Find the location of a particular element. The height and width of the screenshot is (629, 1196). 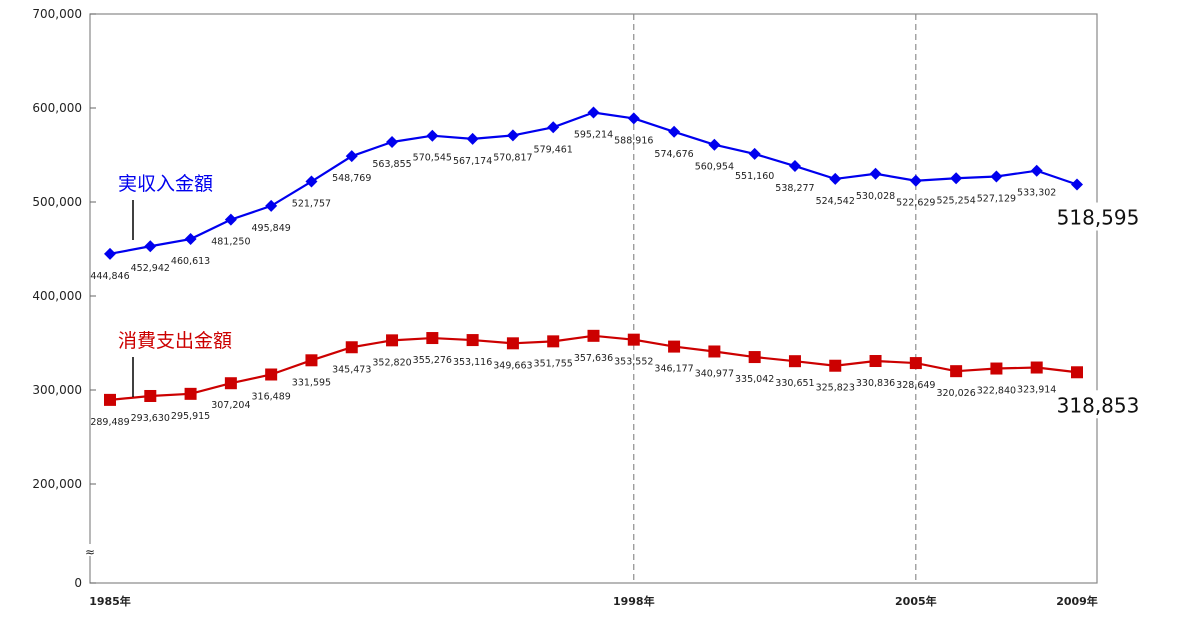

data-label: 538,277 is located at coordinates (794, 188).